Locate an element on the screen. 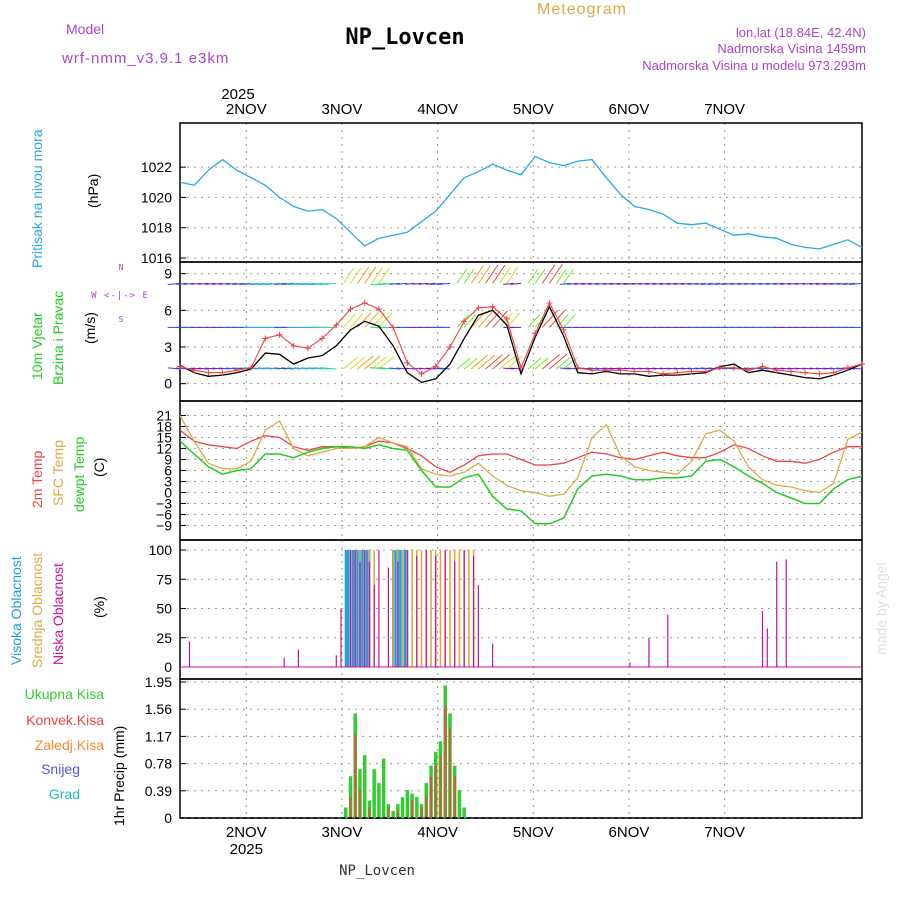 The height and width of the screenshot is (900, 900). temp-sfc-line is located at coordinates (521, 456).